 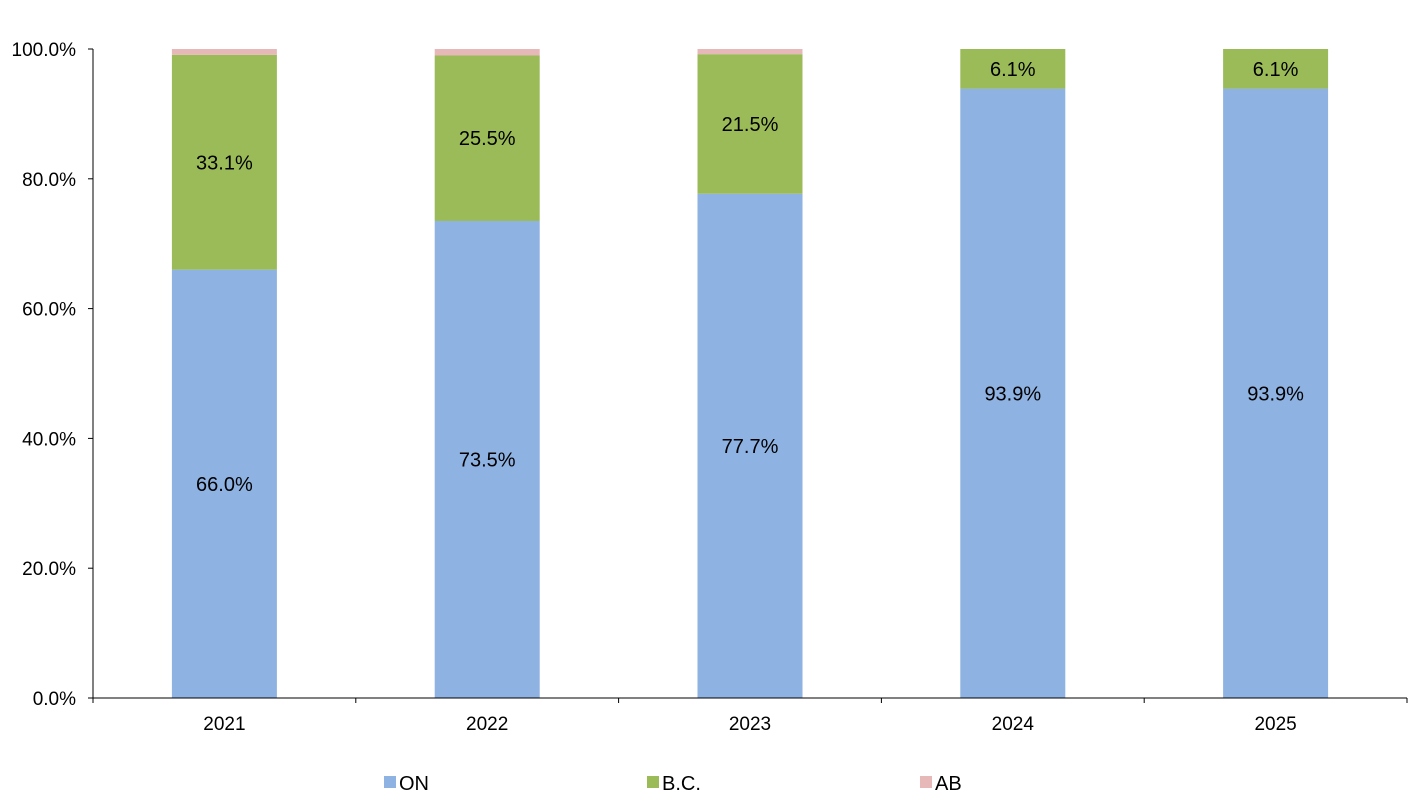 I want to click on data-label-on-2024: 93.9%, so click(x=1012, y=394).